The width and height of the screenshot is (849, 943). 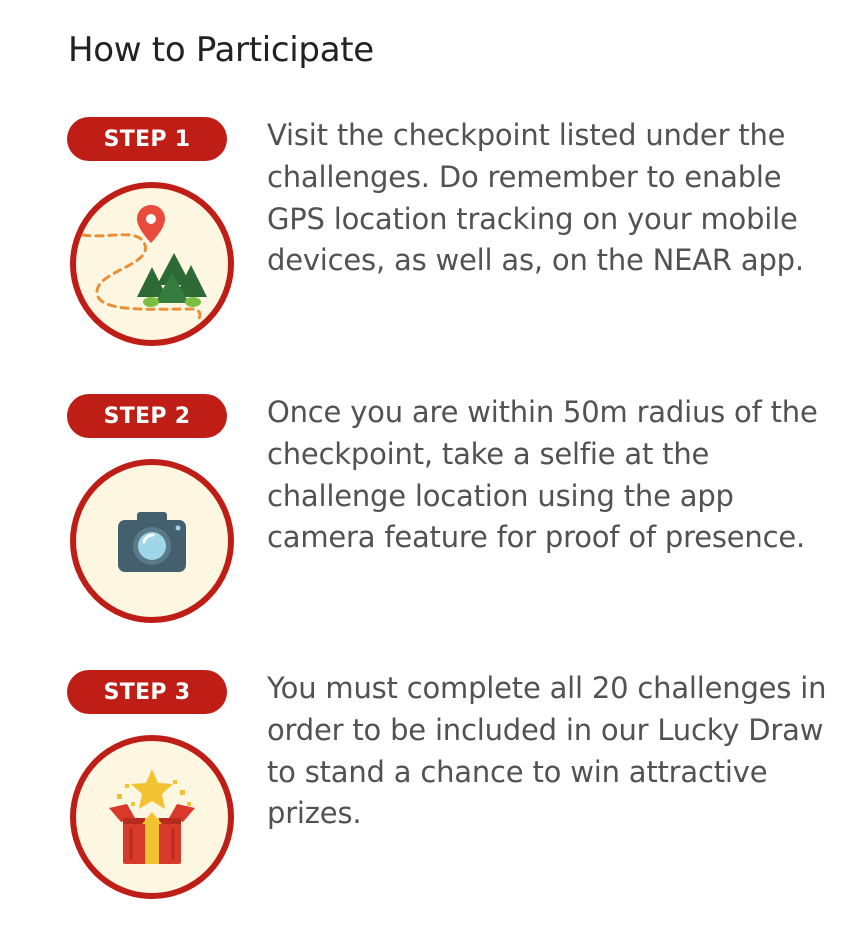 I want to click on step-3-badge: STEP 3, so click(x=147, y=692).